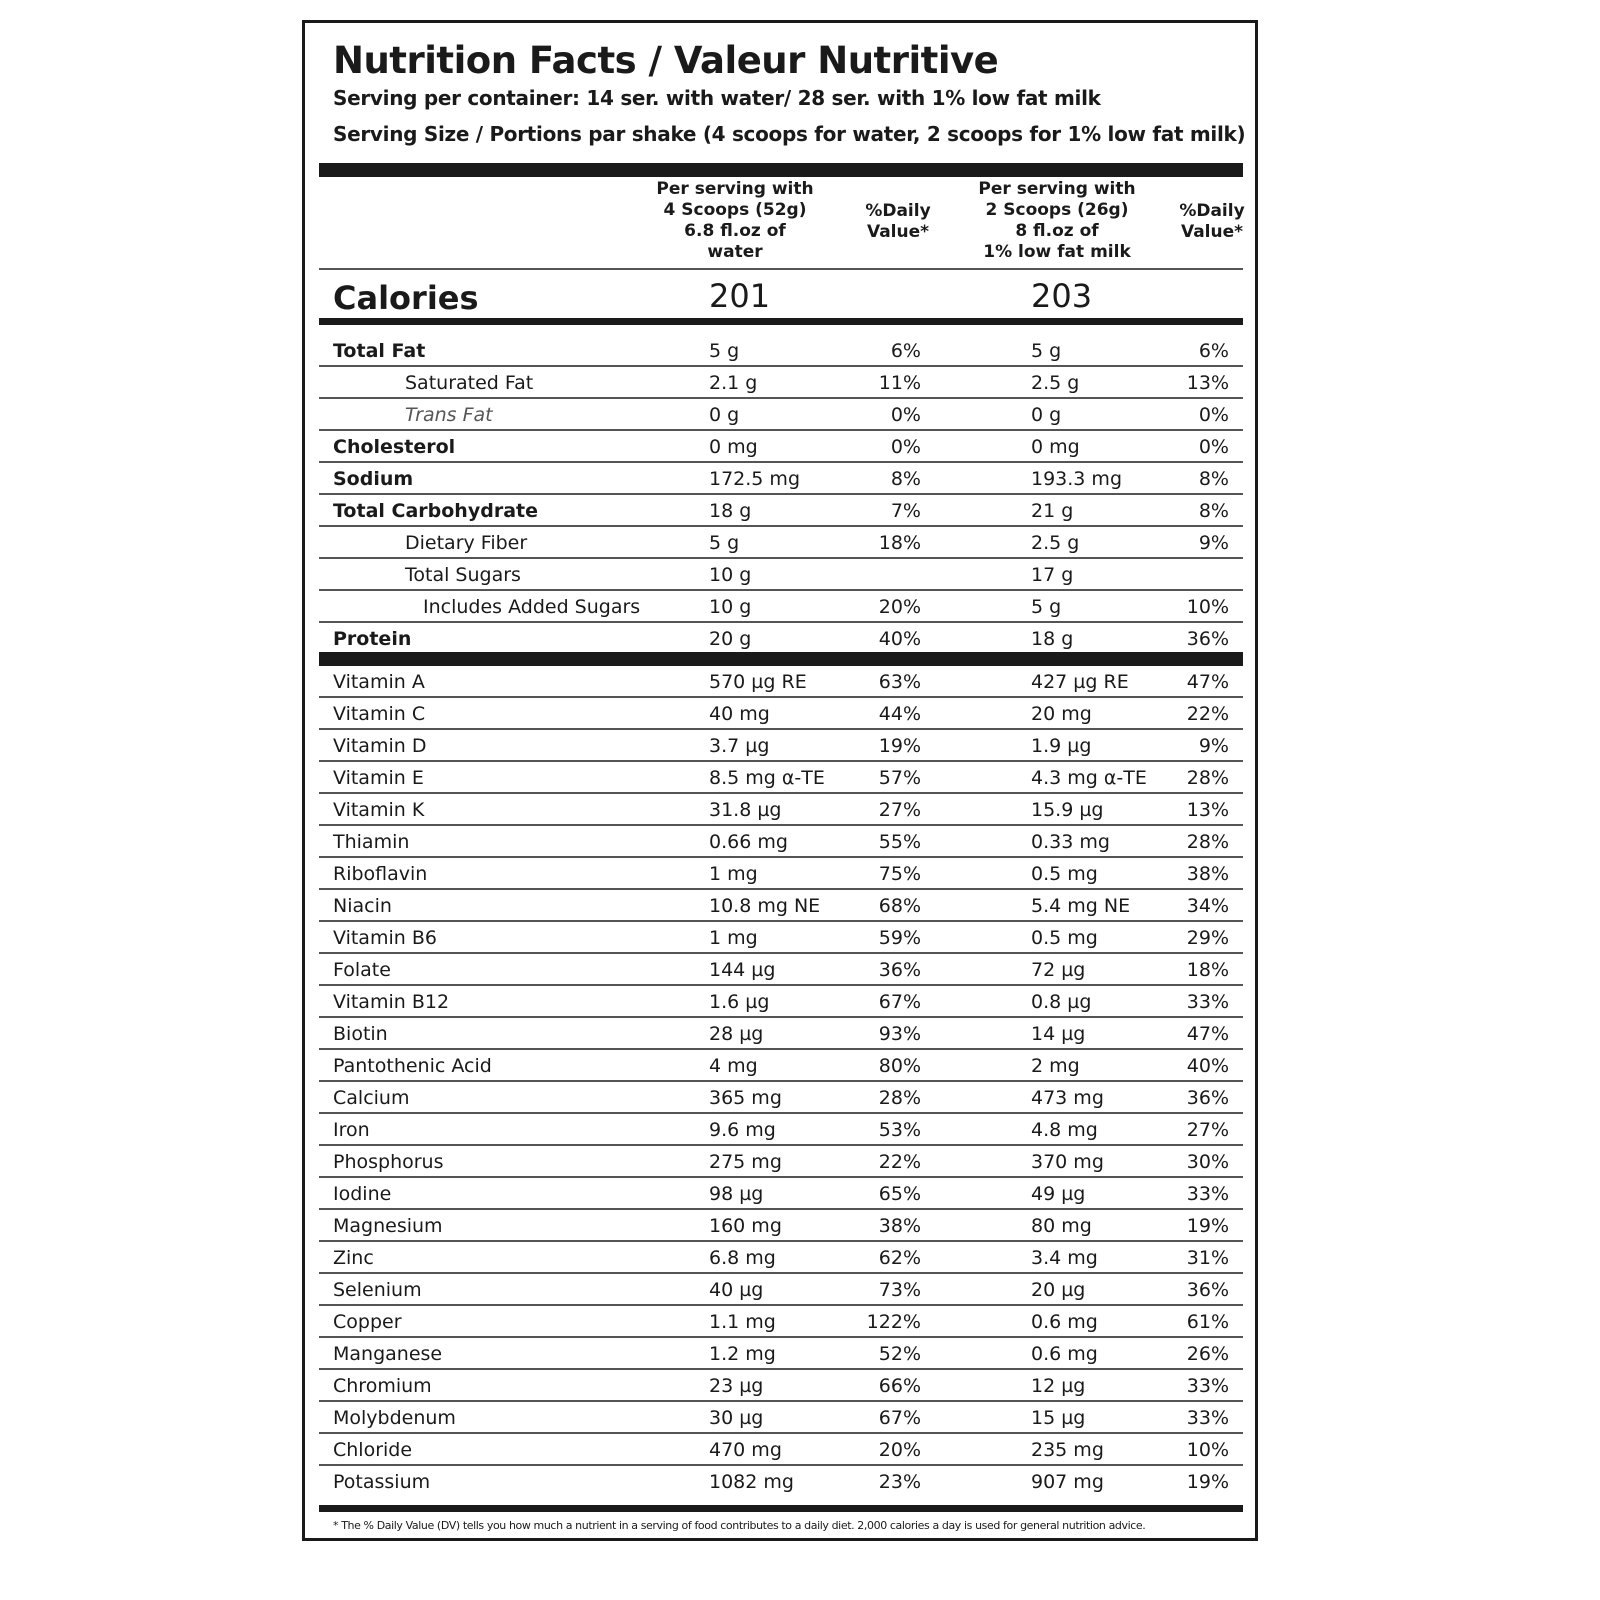 The width and height of the screenshot is (1600, 1600). I want to click on amount-milk: 14 µg, so click(1058, 1034).